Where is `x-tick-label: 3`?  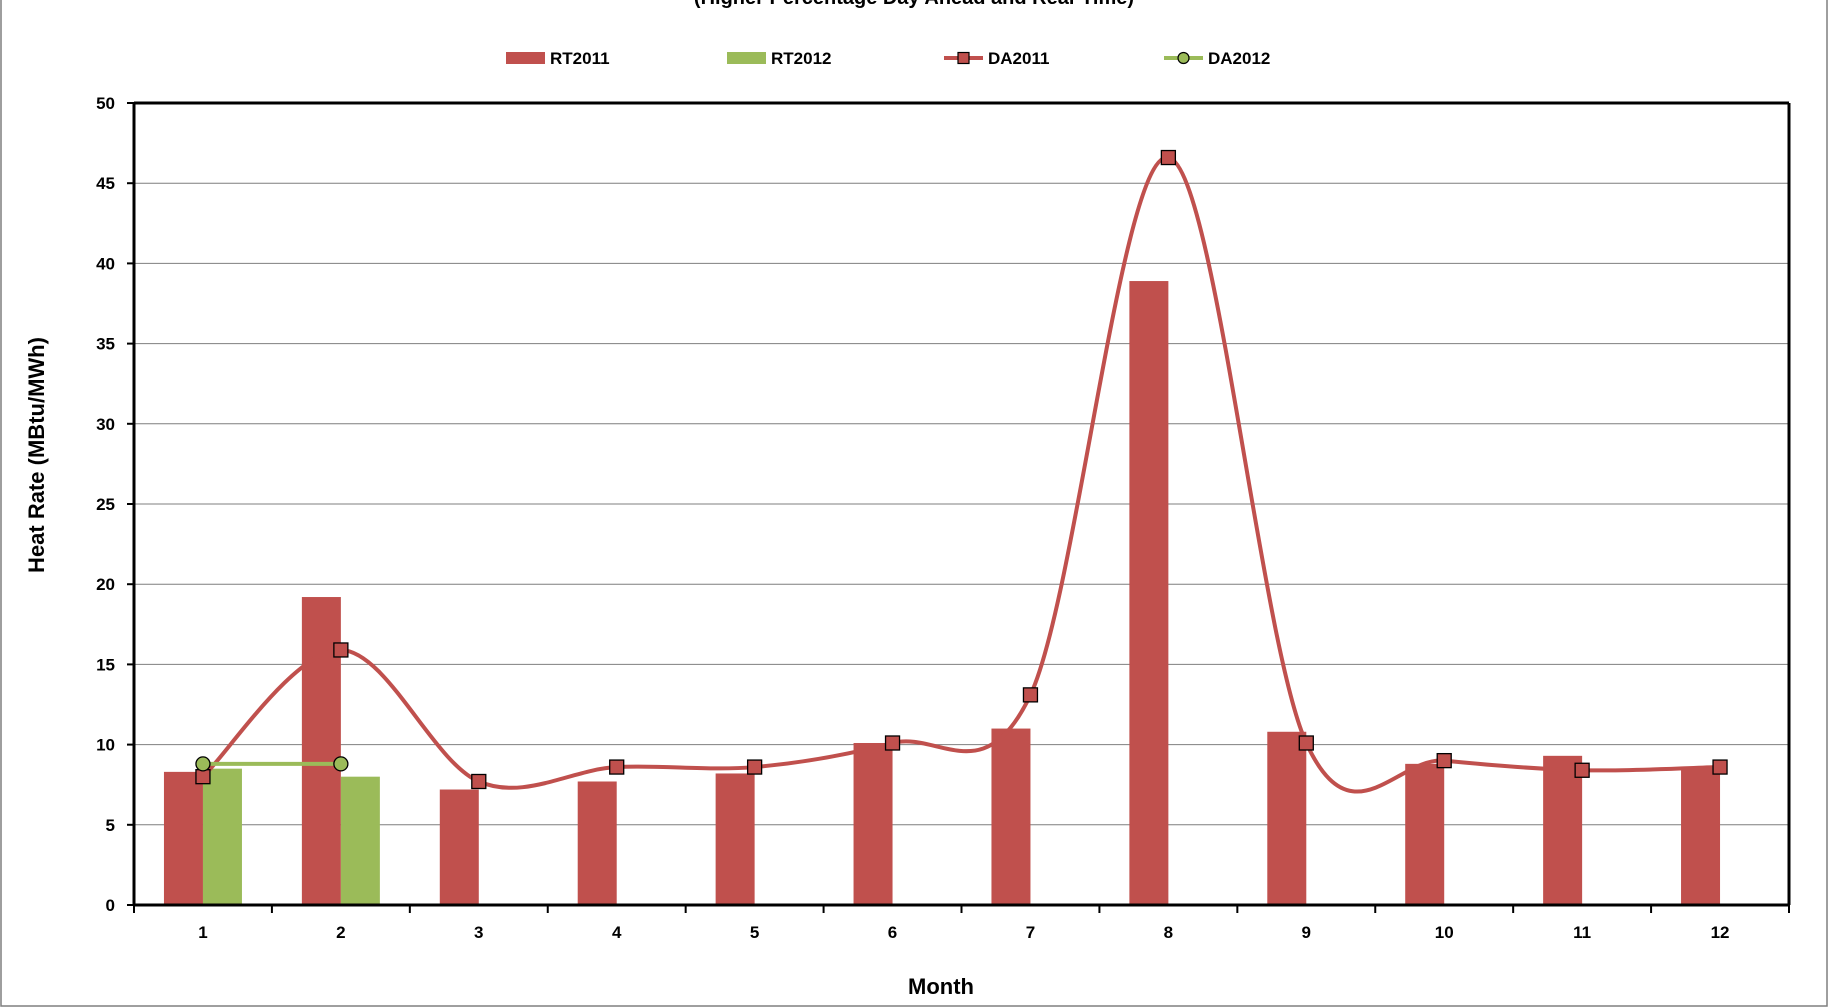 x-tick-label: 3 is located at coordinates (478, 932).